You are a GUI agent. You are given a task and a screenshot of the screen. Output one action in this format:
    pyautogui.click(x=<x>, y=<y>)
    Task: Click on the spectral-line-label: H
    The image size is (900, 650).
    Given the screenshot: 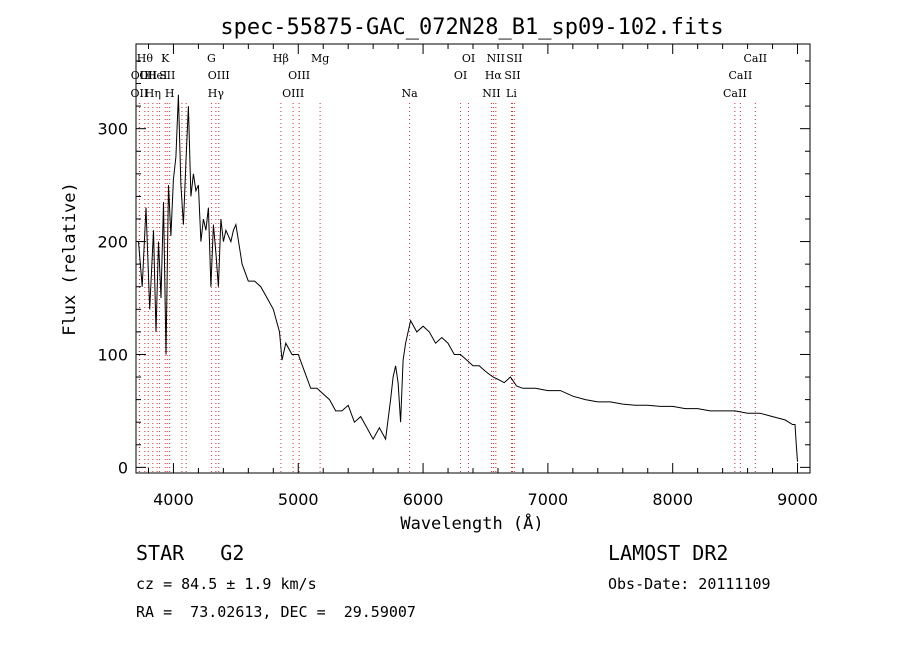 What is the action you would take?
    pyautogui.click(x=170, y=93)
    